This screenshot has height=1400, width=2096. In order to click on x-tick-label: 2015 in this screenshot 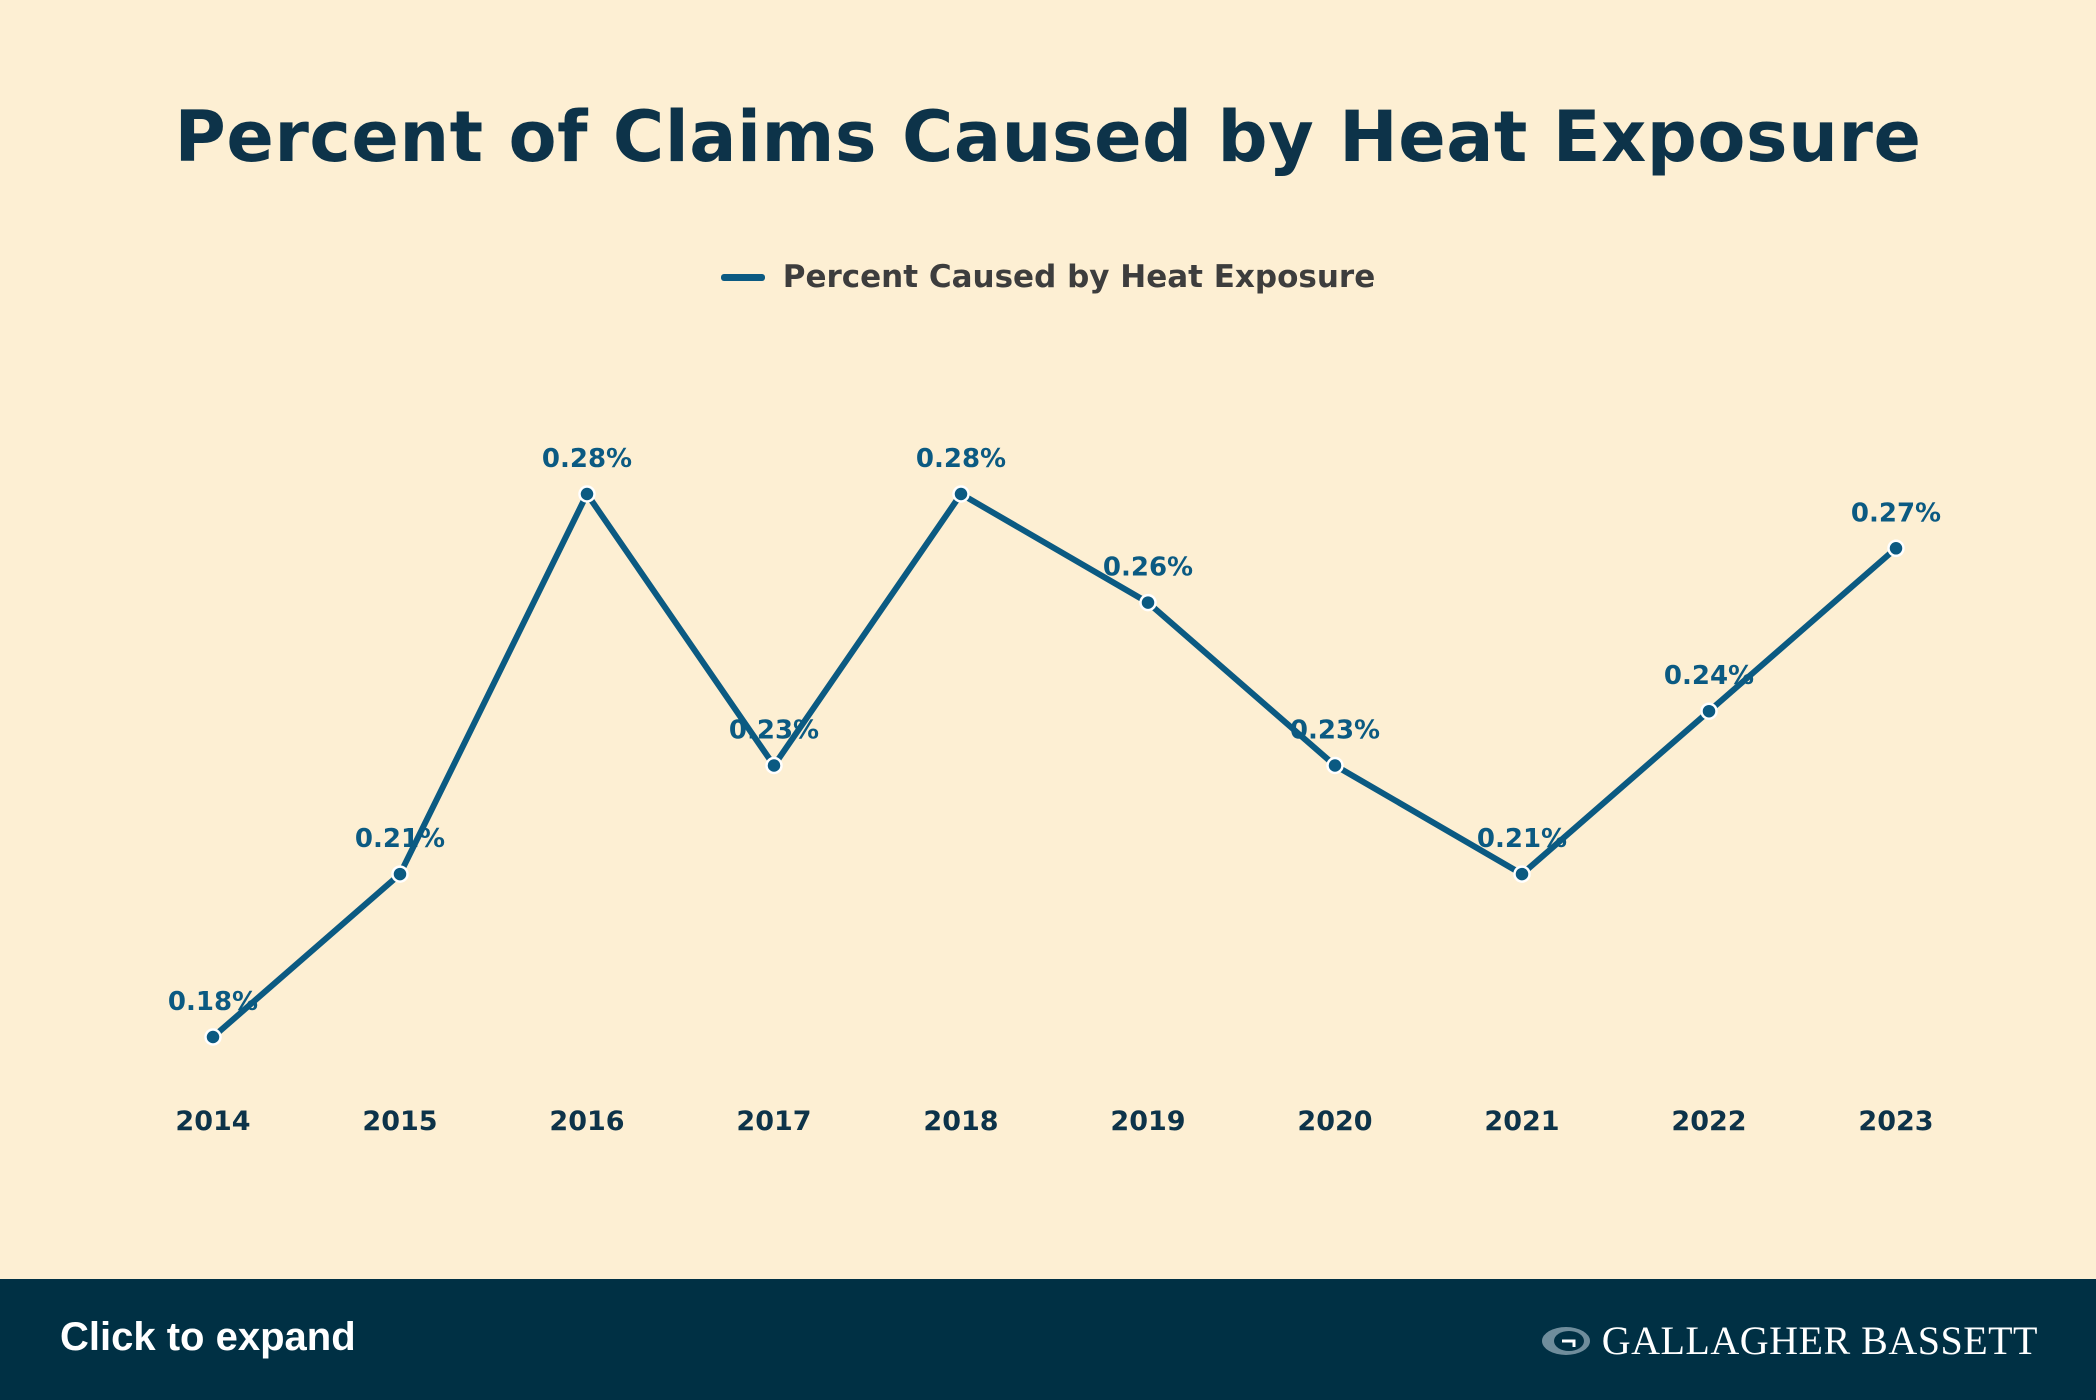, I will do `click(399, 1121)`.